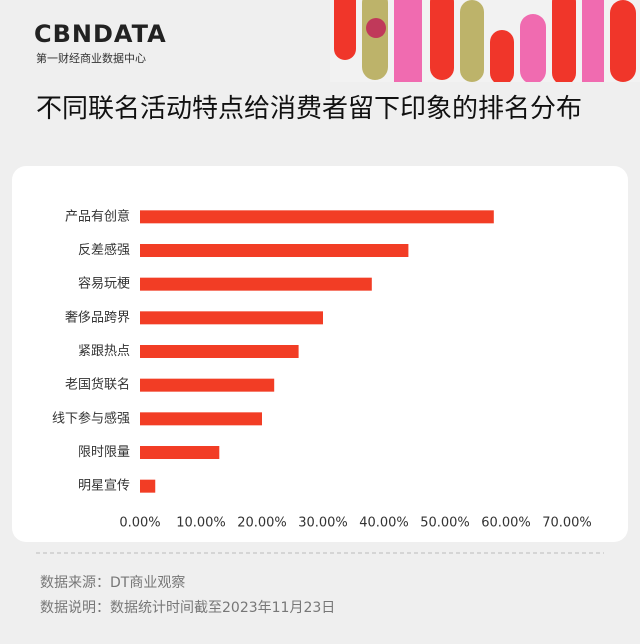 The width and height of the screenshot is (640, 644). Describe the element at coordinates (188, 608) in the screenshot. I see `note: 数据说明：数据统计时间截至2023年11月23日` at that location.